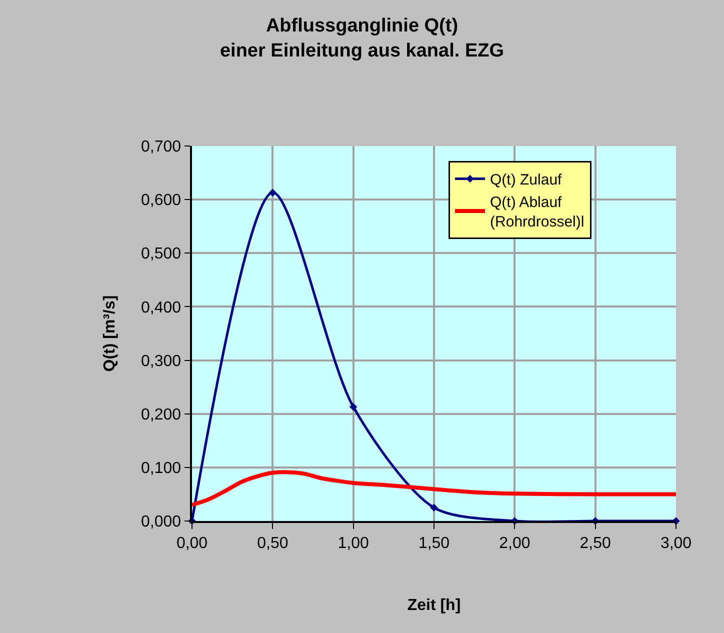  What do you see at coordinates (353, 543) in the screenshot?
I see `x-tick-label: 1,00` at bounding box center [353, 543].